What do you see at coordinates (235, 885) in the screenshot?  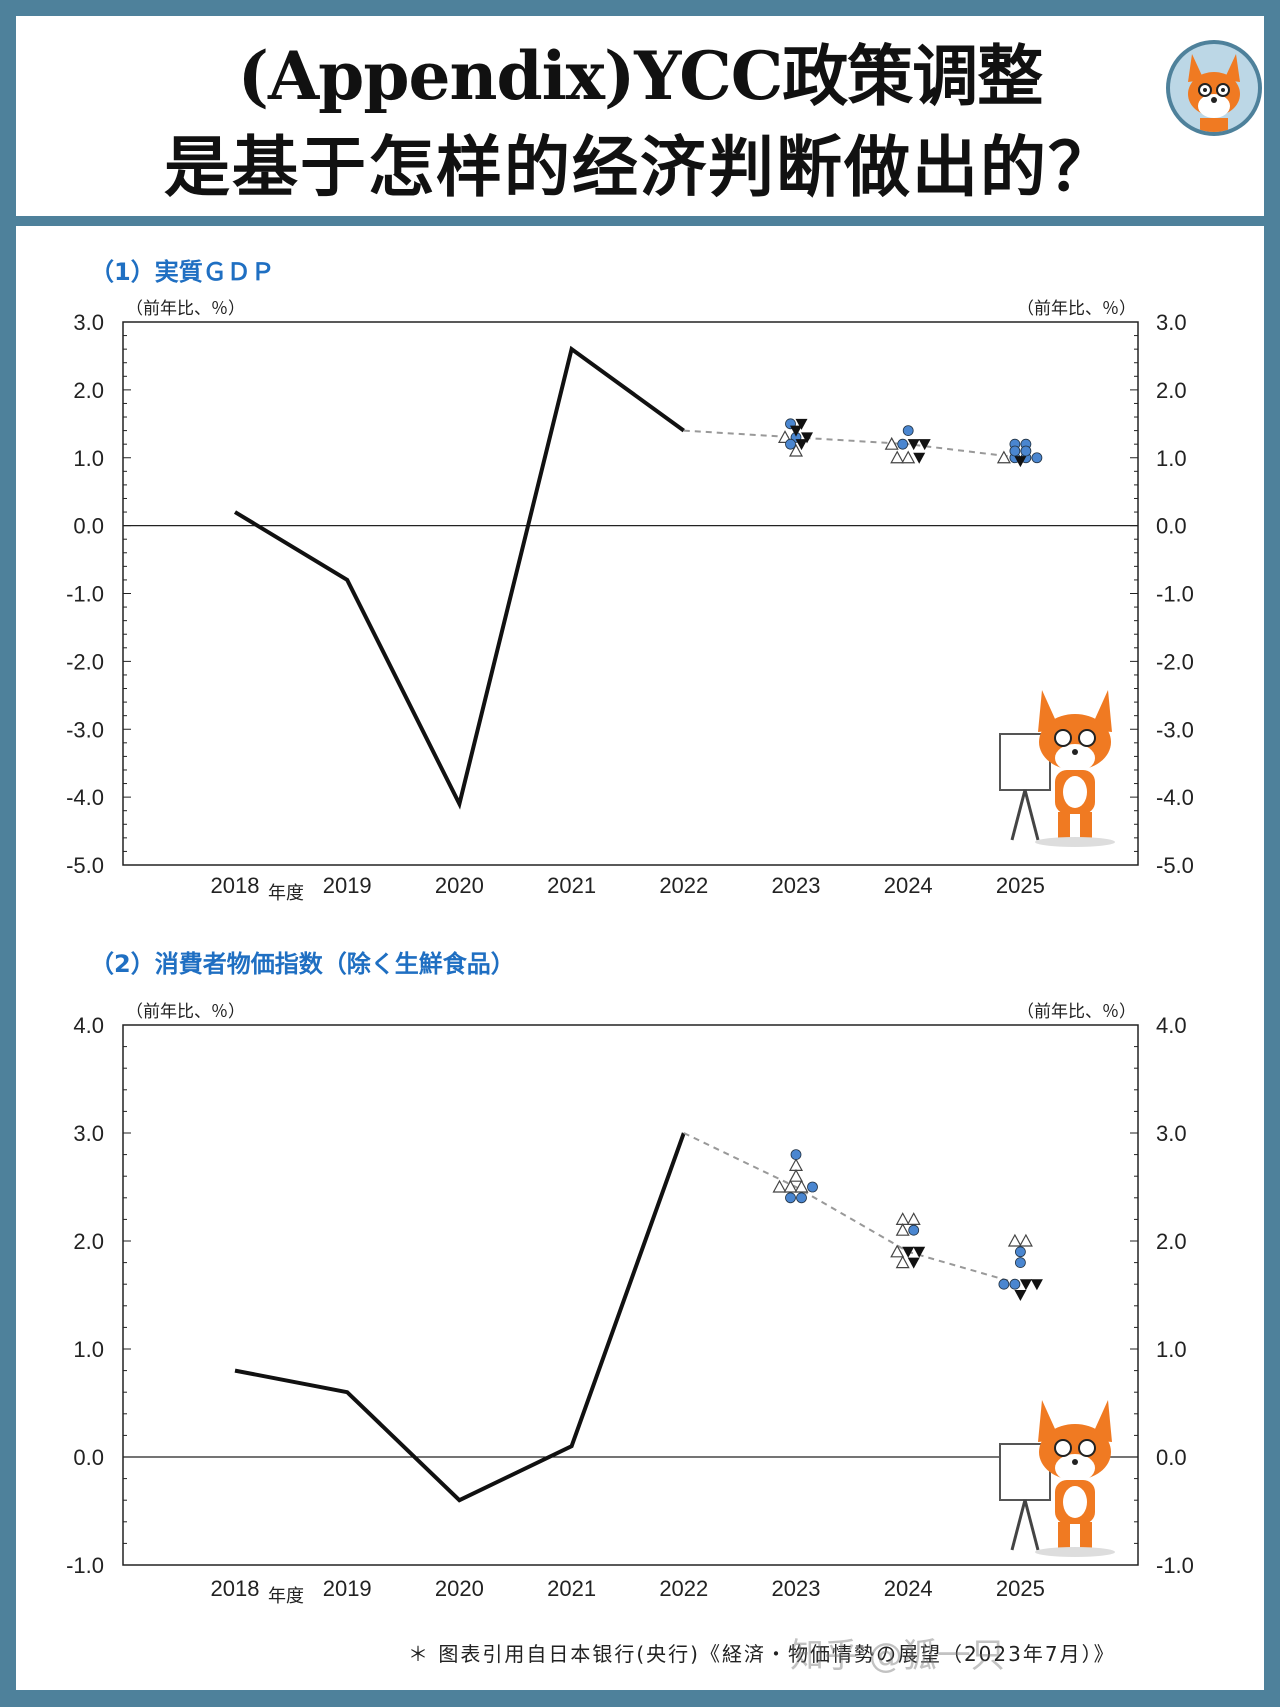 I see `chart1-xtick: 2018` at bounding box center [235, 885].